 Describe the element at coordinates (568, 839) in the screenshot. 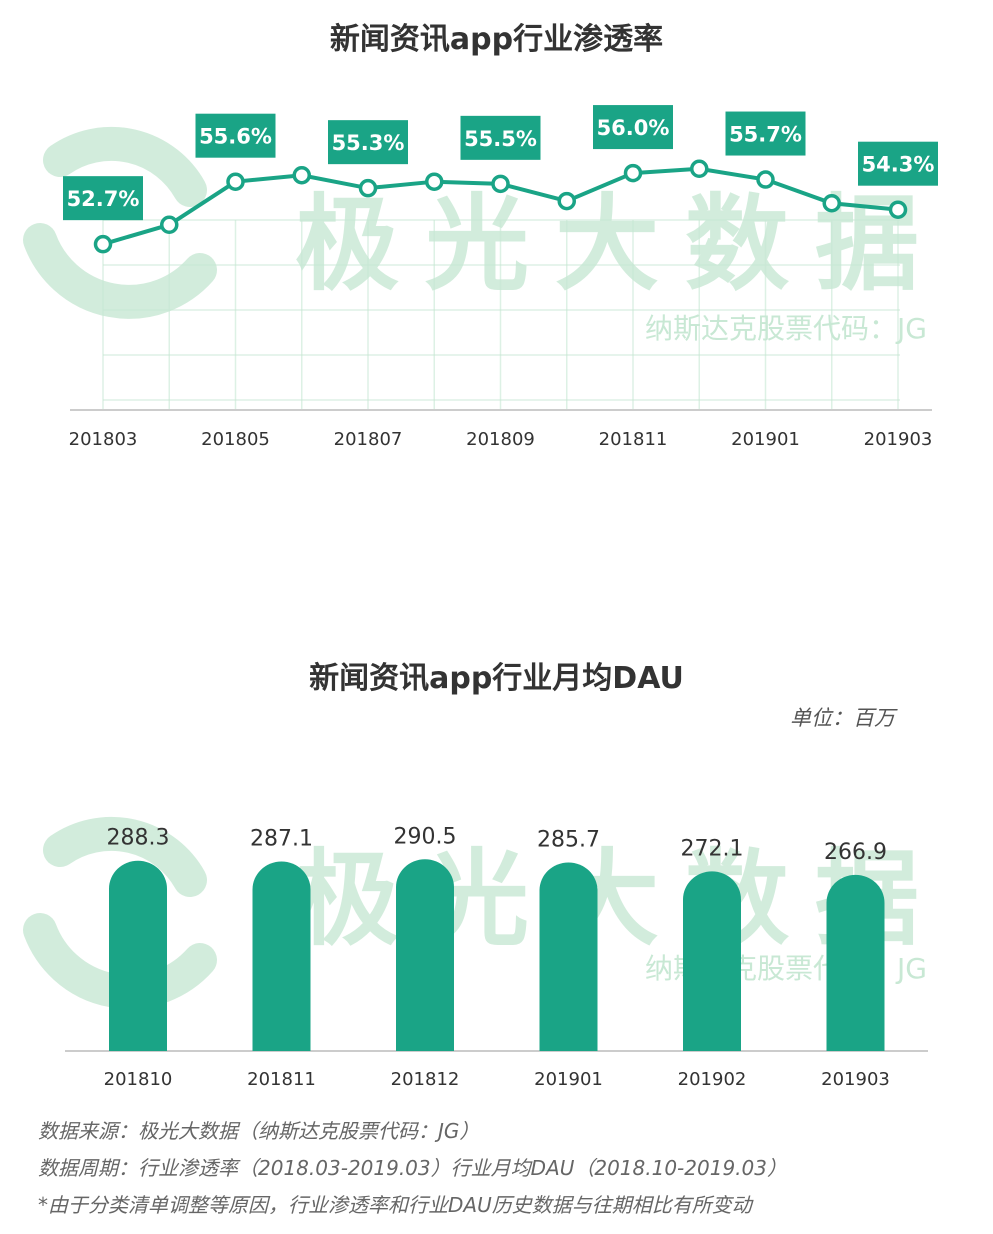

I see `bar-value-label-201901: 285.7` at that location.